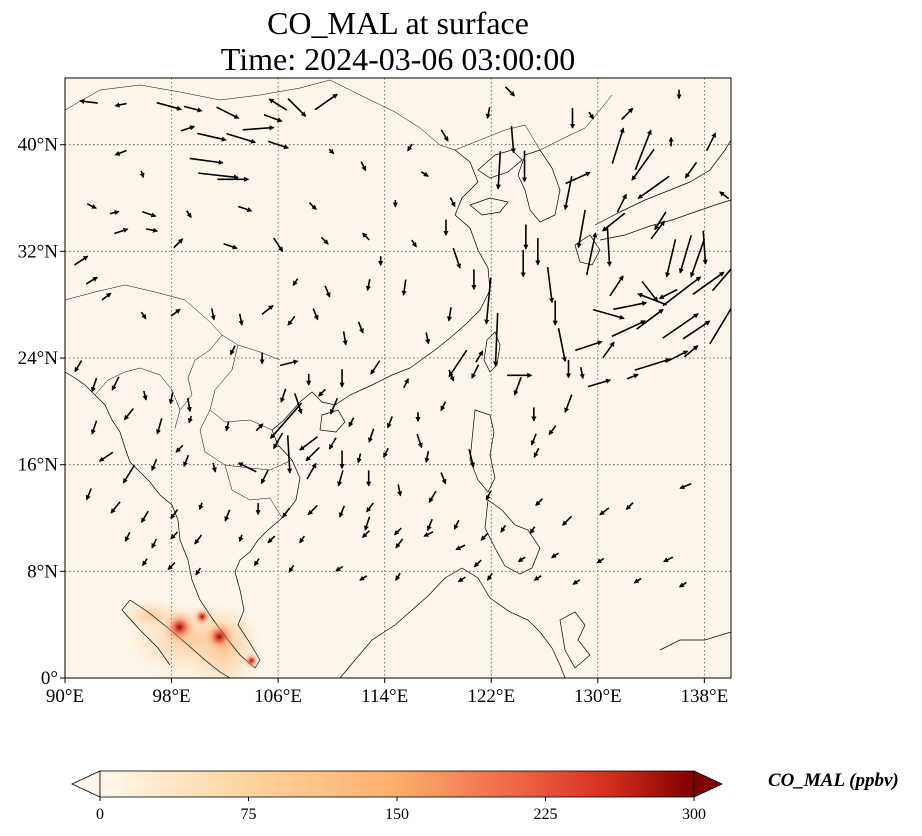 The width and height of the screenshot is (922, 836). I want to click on lon-tick-label: 98°E, so click(171, 696).